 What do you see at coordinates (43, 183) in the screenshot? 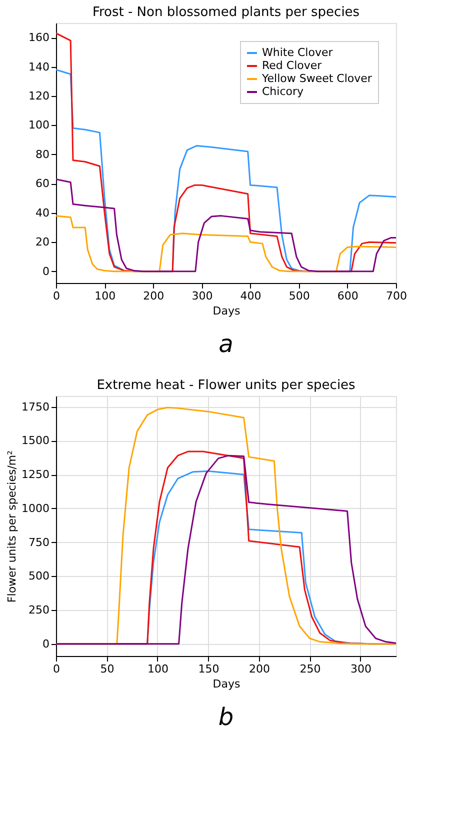
I see `y-tick-label: 60` at bounding box center [43, 183].